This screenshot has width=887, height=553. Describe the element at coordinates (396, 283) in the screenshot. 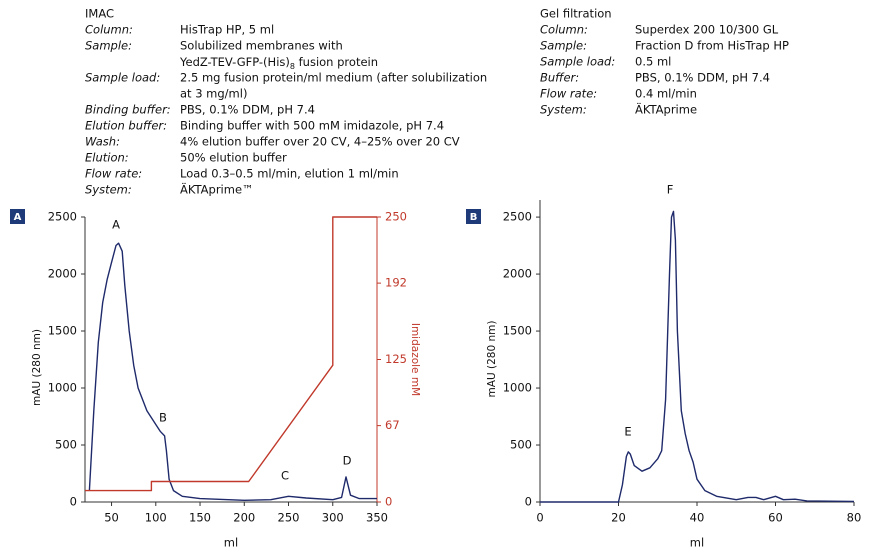

I see `y2-tick-label: 192` at that location.